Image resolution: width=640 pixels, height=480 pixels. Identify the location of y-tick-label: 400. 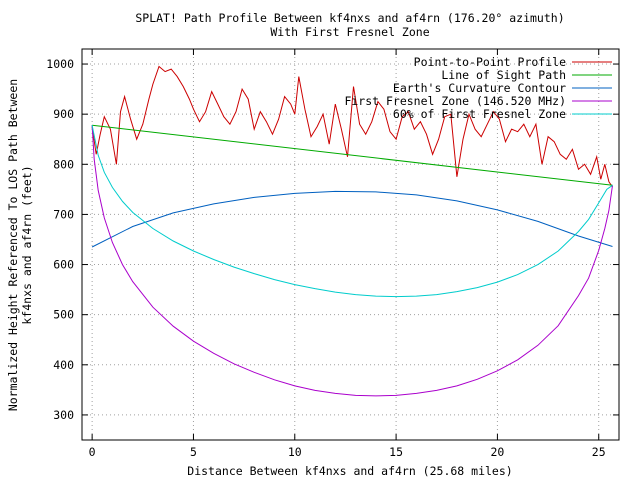
(63, 365).